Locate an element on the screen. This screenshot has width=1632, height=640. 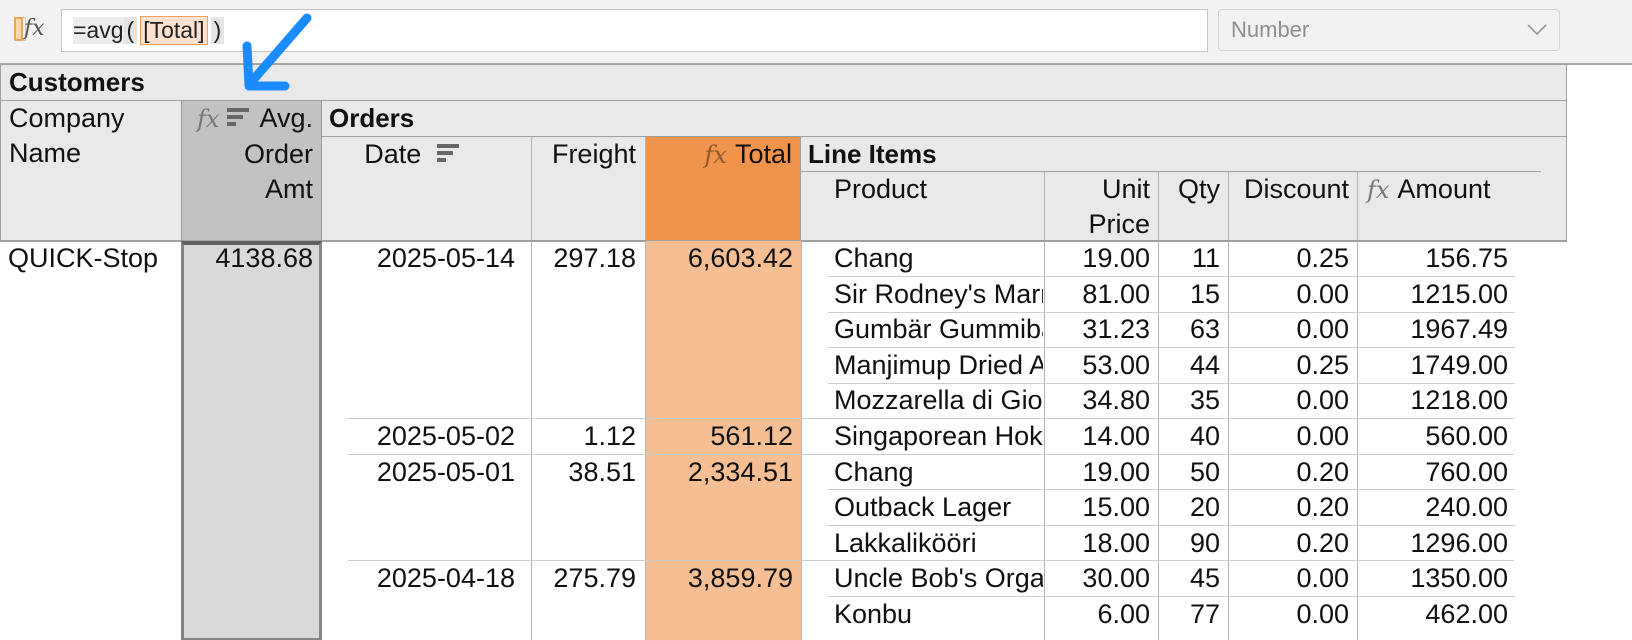
cell-qty: 90 is located at coordinates (1204, 543).